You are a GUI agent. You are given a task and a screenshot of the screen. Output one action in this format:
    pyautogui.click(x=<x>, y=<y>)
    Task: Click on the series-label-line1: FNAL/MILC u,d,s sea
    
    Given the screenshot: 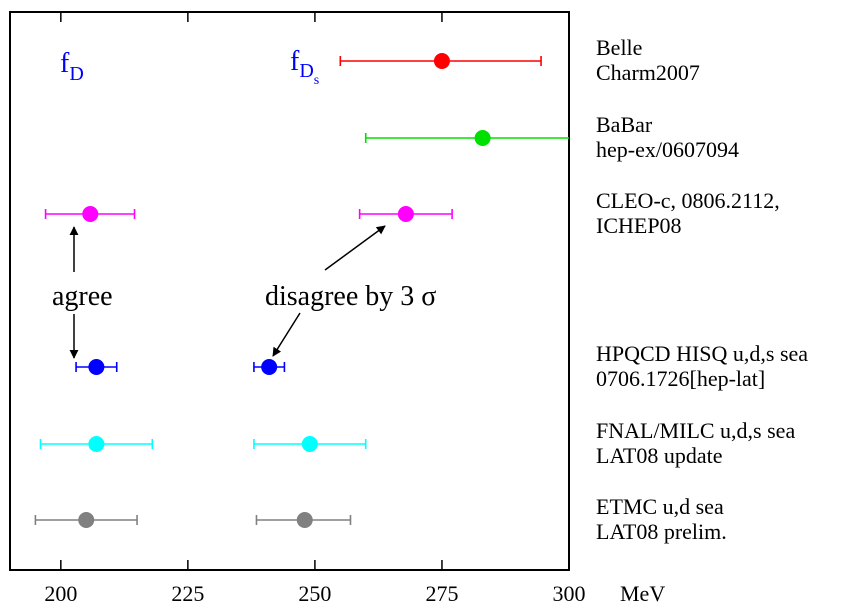 What is the action you would take?
    pyautogui.click(x=695, y=430)
    